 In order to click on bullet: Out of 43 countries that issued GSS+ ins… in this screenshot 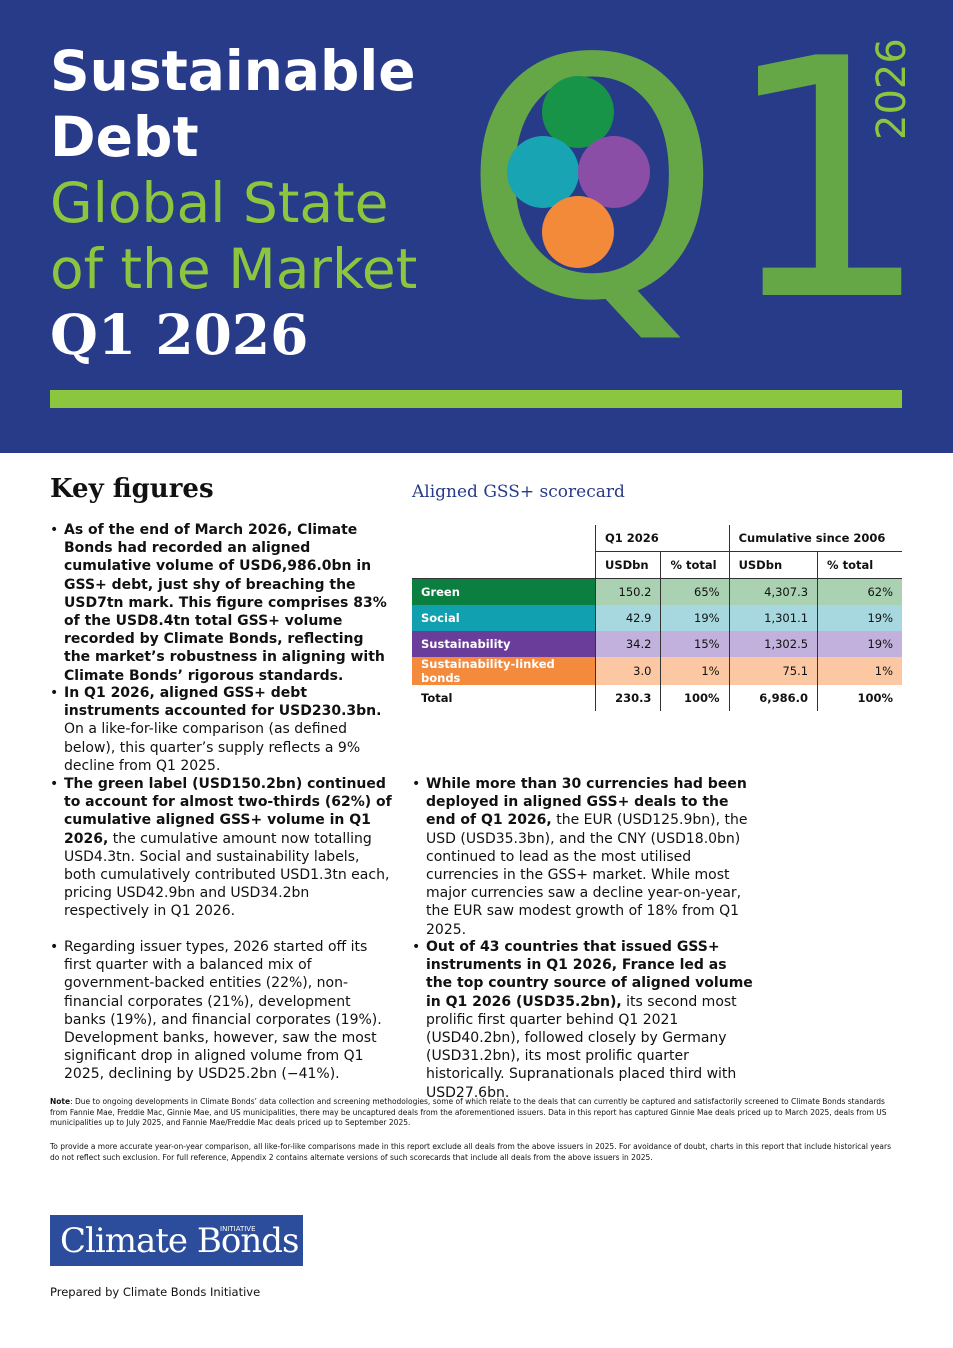, I will do `click(584, 1020)`.